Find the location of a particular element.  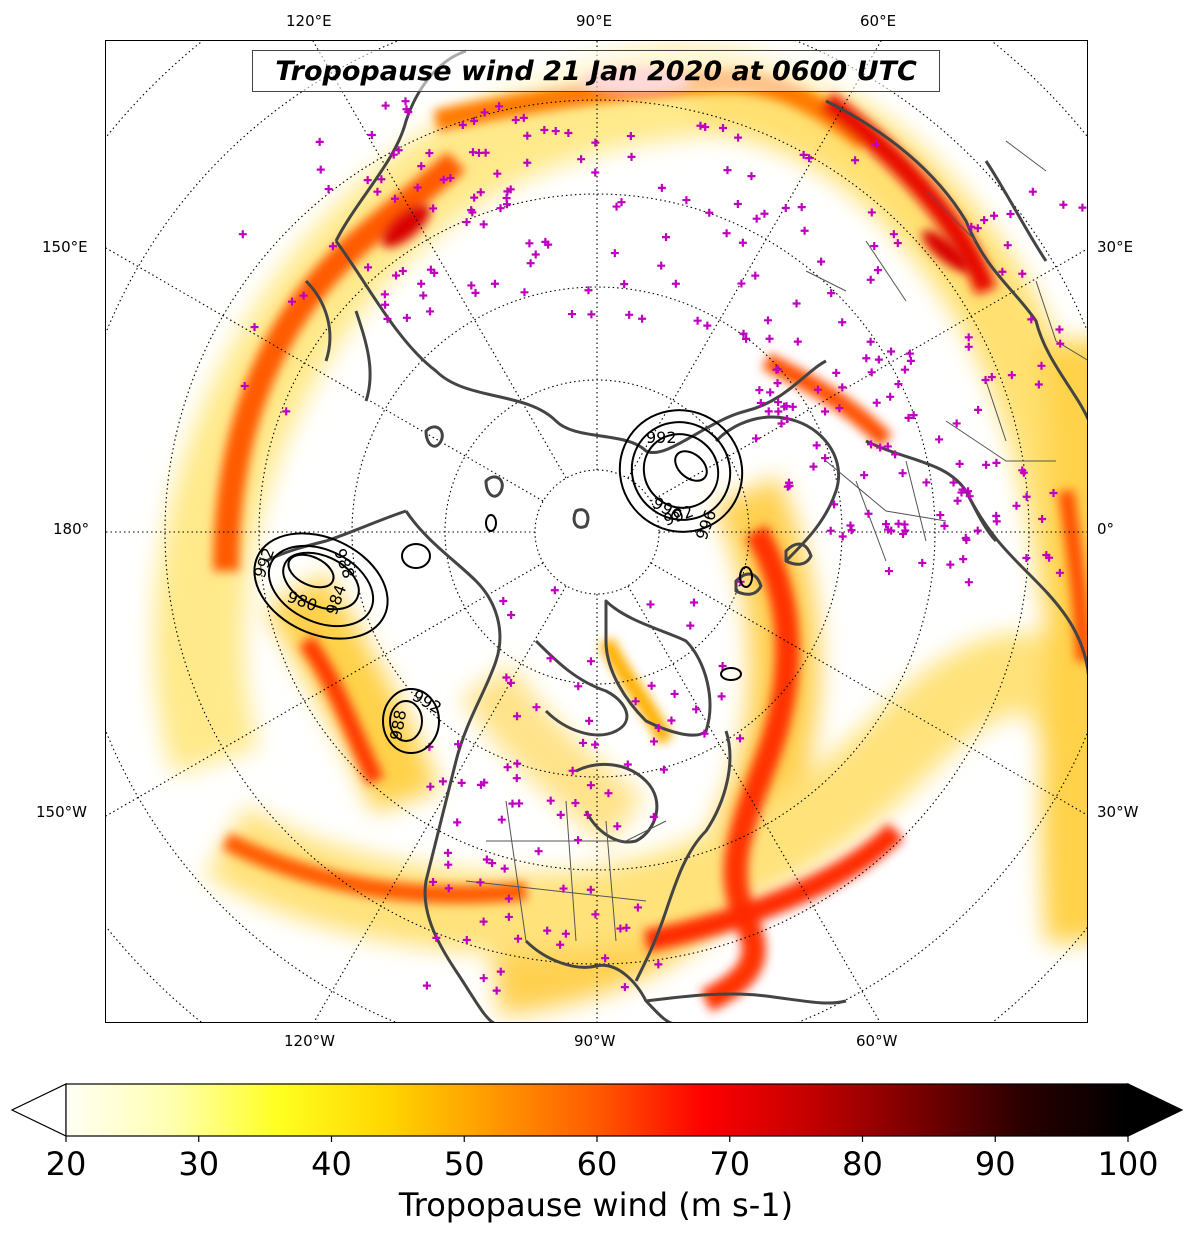

colorbar-tick-label: 20 is located at coordinates (66, 1164).